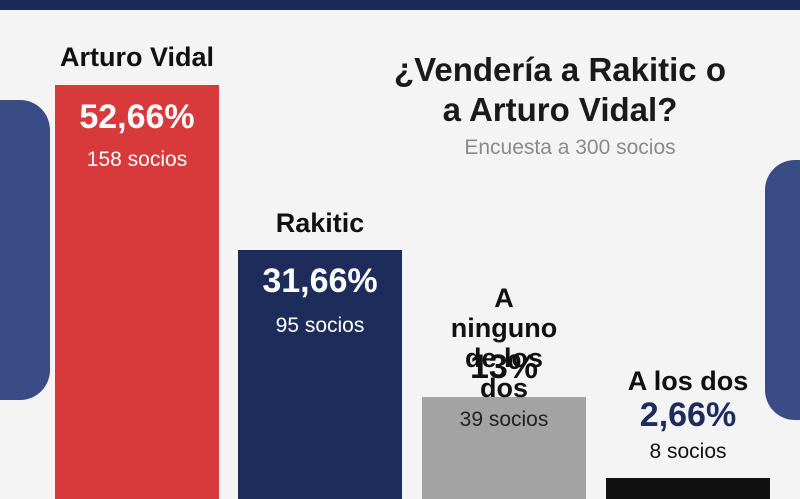 Image resolution: width=800 pixels, height=499 pixels. I want to click on chart-subtitle: Encuesta a 300 socios, so click(570, 147).